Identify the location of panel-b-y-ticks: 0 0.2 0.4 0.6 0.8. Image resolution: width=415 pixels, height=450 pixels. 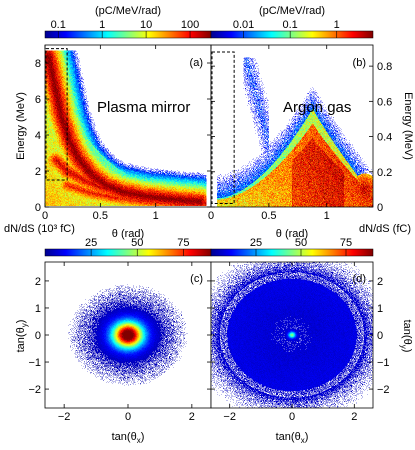
(301, 137).